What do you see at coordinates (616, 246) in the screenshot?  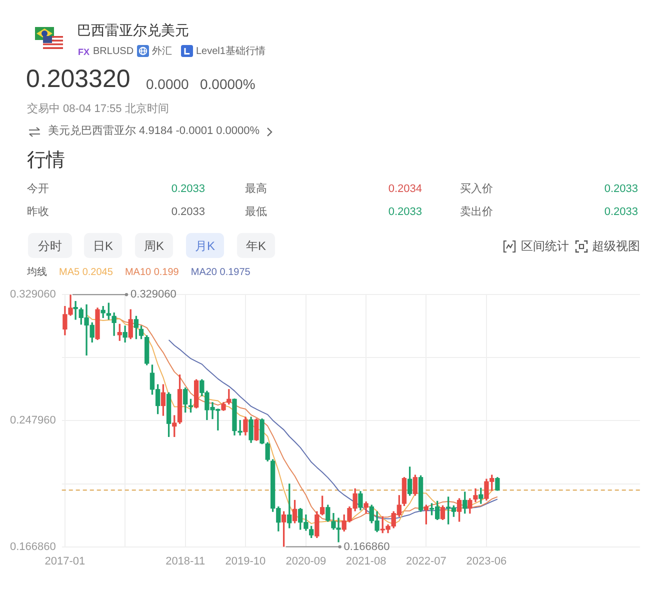 I see `text: 超级视图` at bounding box center [616, 246].